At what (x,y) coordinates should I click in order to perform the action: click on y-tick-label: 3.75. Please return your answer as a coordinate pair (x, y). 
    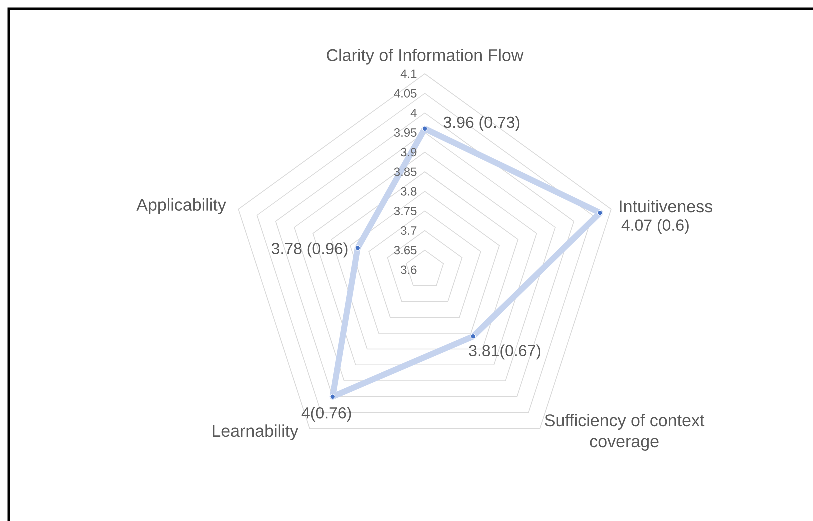
    Looking at the image, I should click on (405, 211).